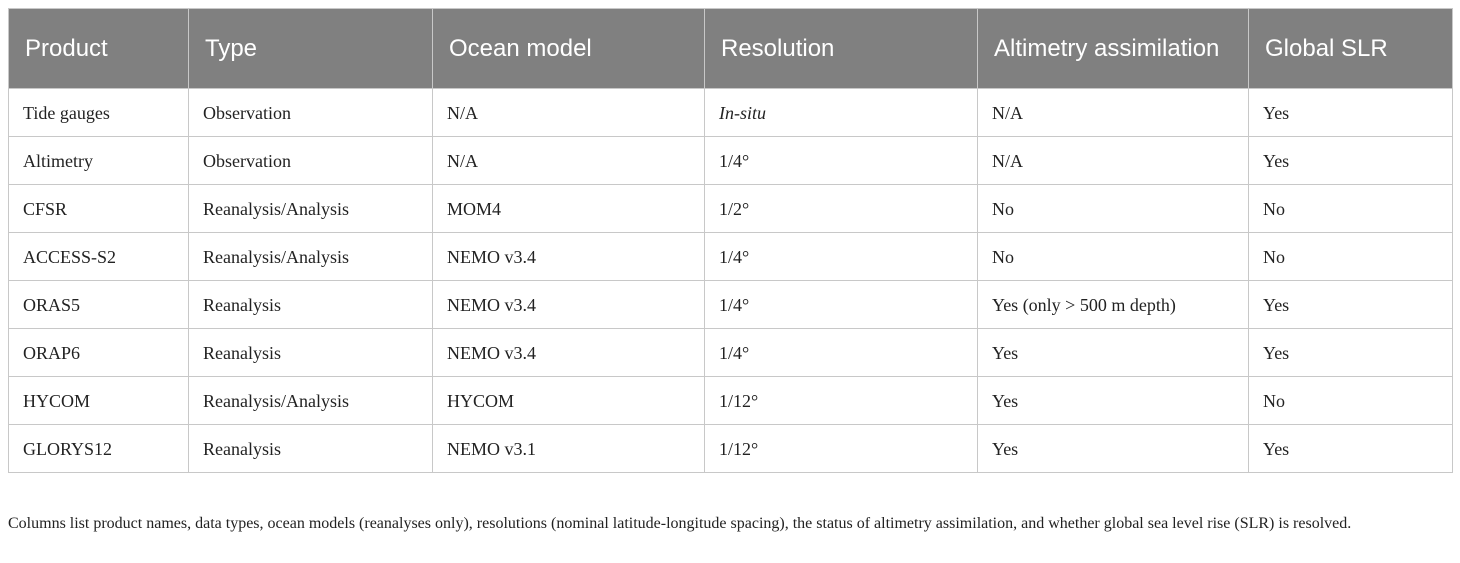 The image size is (1460, 563). I want to click on table-row: HYCOM Reanalysis/Analysis HYCOM 1/12° Yes No, so click(730, 400).